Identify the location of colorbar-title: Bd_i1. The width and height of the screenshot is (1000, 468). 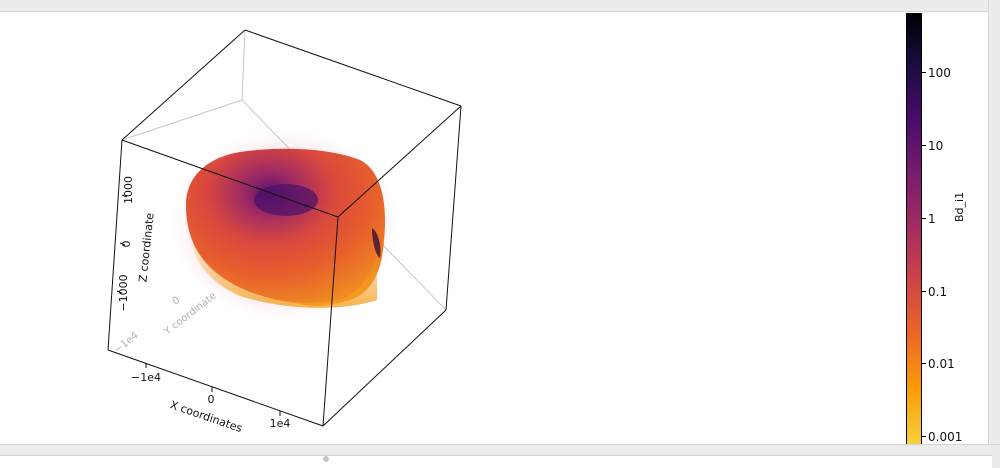
(959, 206).